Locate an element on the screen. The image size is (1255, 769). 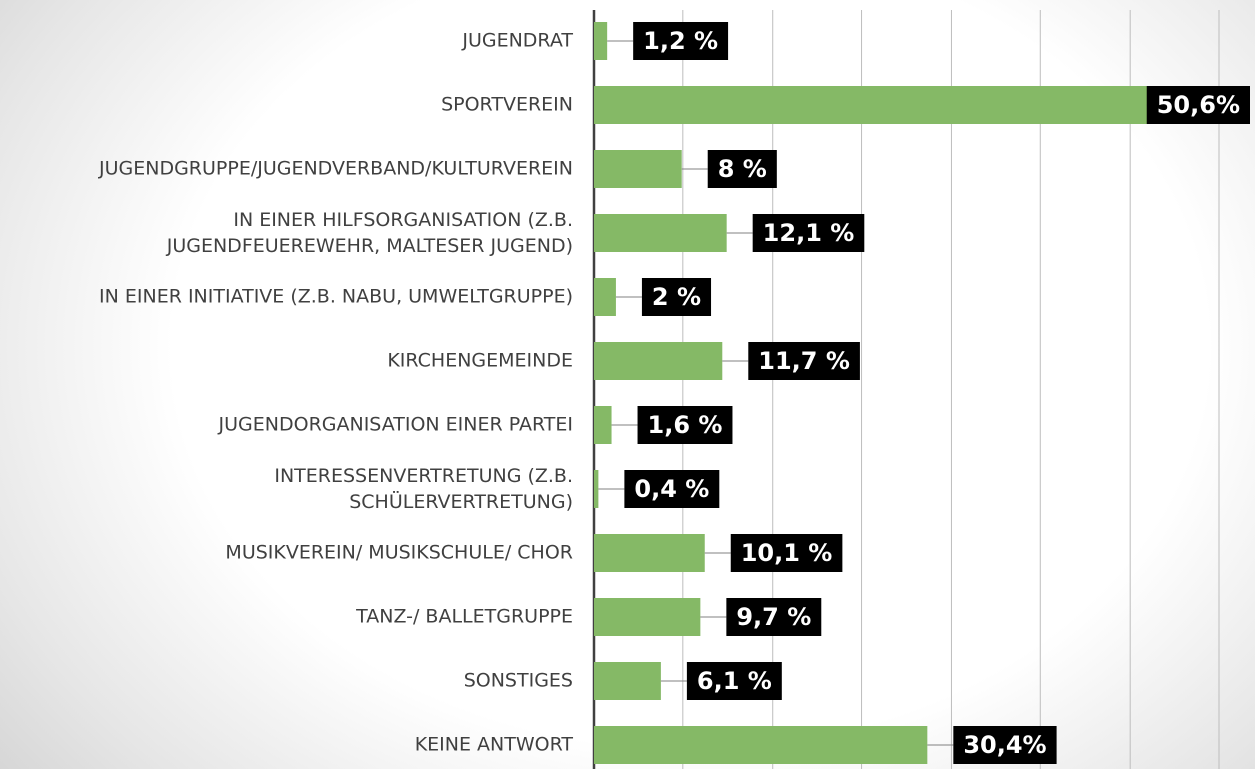
value-label: 2 % is located at coordinates (676, 297).